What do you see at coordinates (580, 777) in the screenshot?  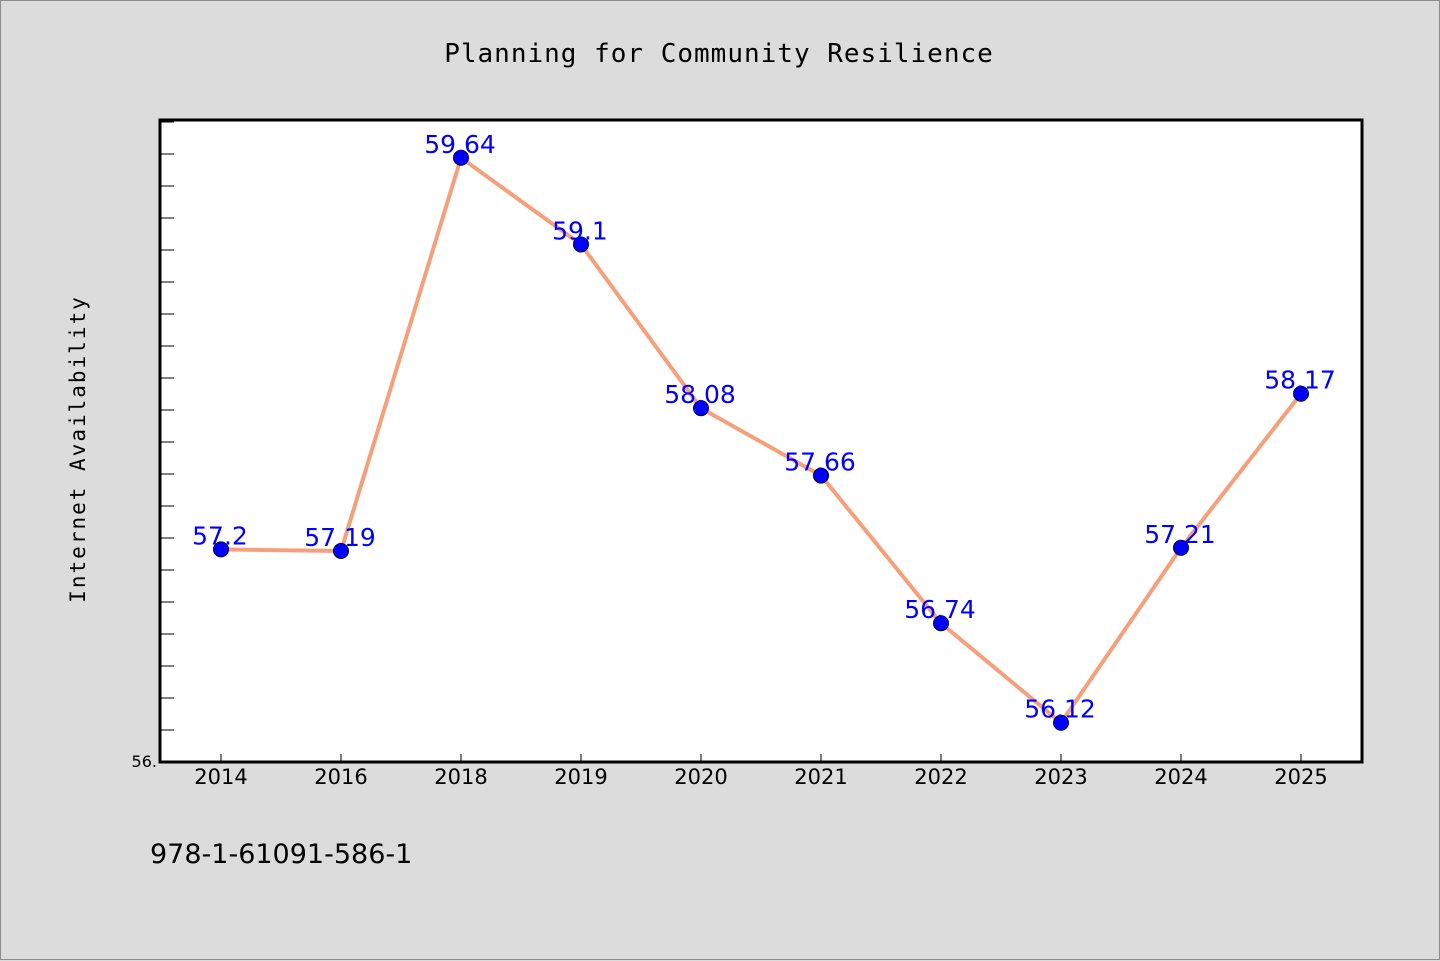 I see `x-tick-label-2019: 2019` at bounding box center [580, 777].